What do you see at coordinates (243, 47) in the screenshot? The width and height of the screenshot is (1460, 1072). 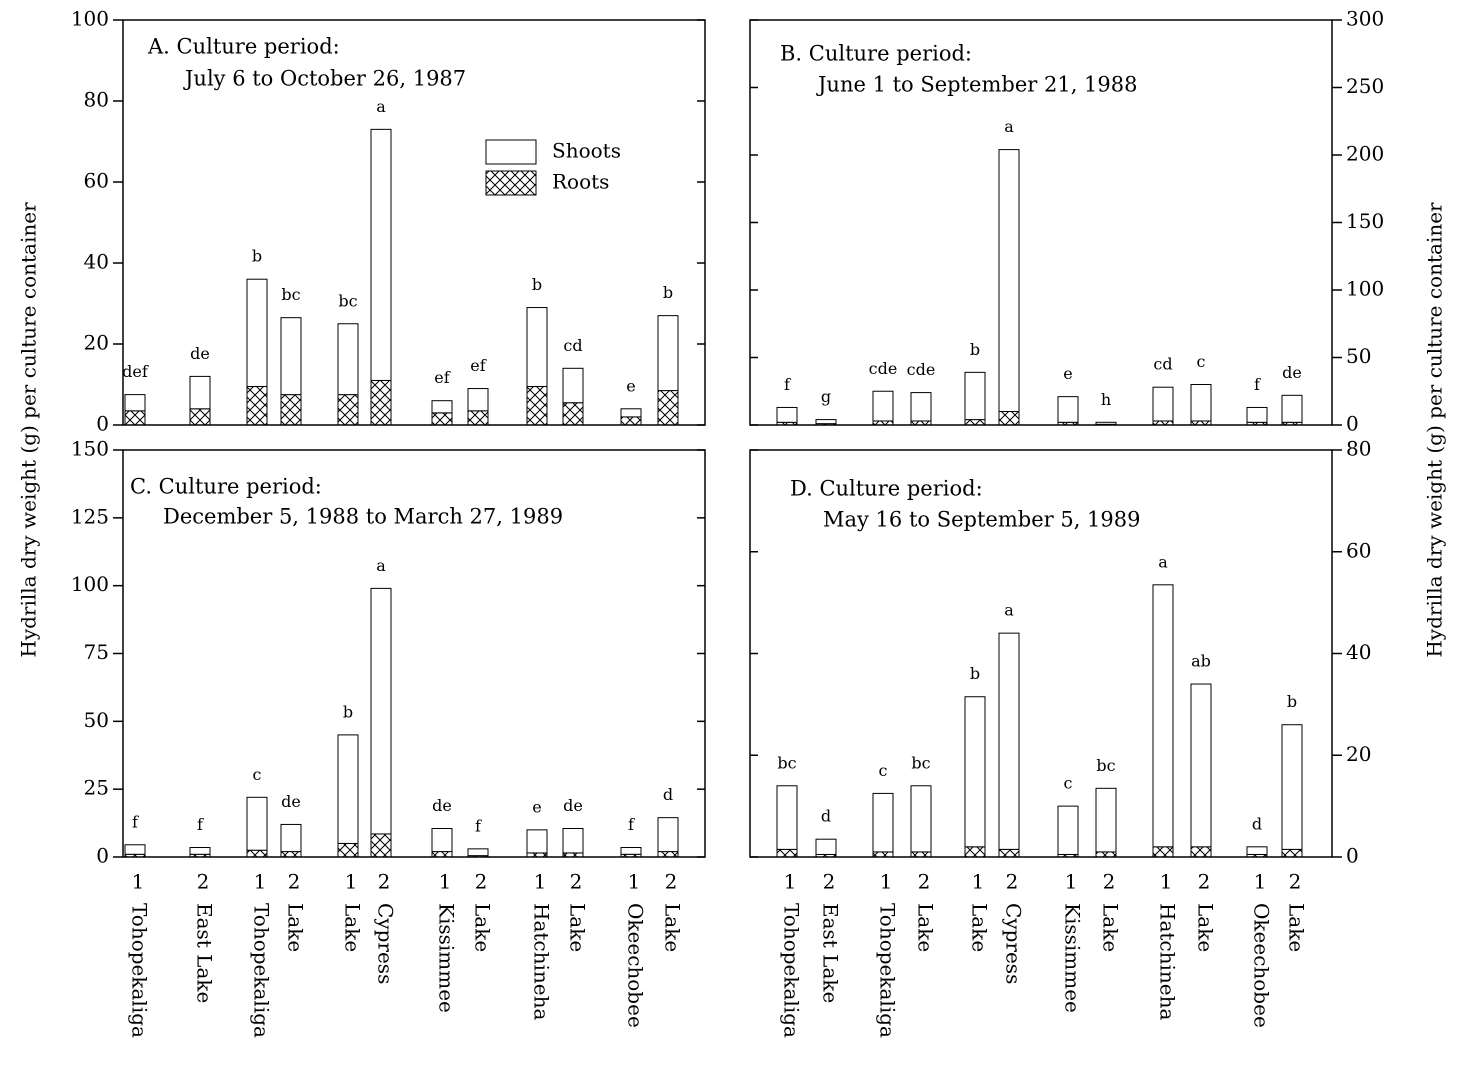 I see `panel-title: A. Culture period:` at bounding box center [243, 47].